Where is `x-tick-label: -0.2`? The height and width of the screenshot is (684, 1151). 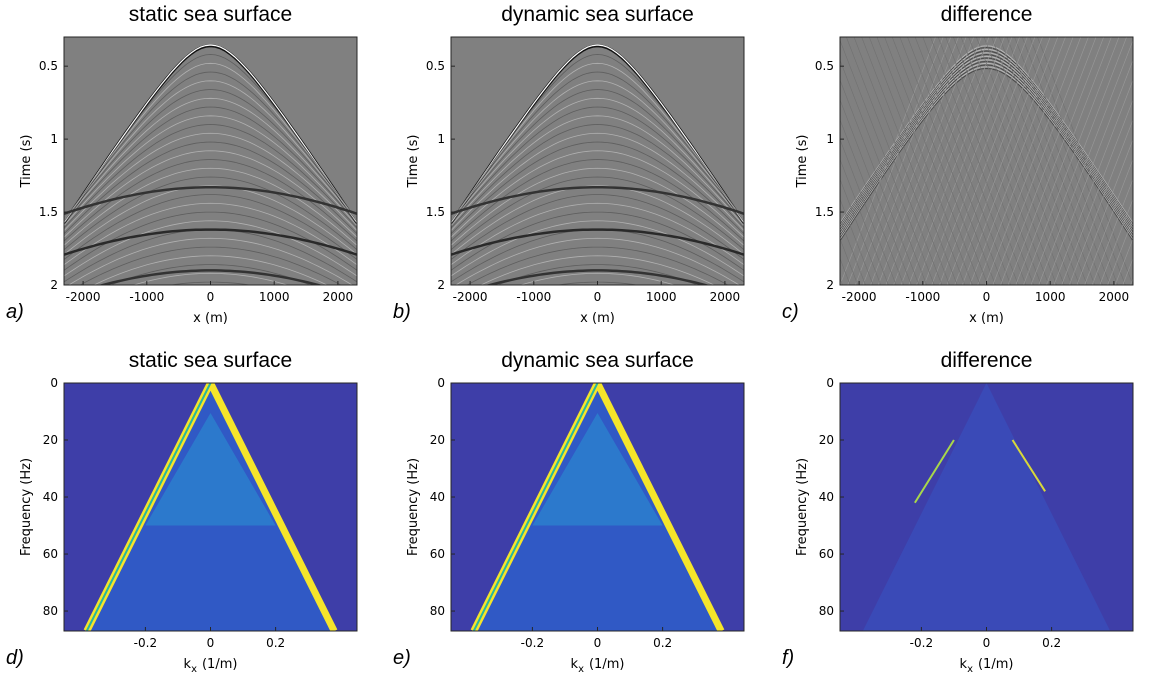
x-tick-label: -0.2 is located at coordinates (532, 643).